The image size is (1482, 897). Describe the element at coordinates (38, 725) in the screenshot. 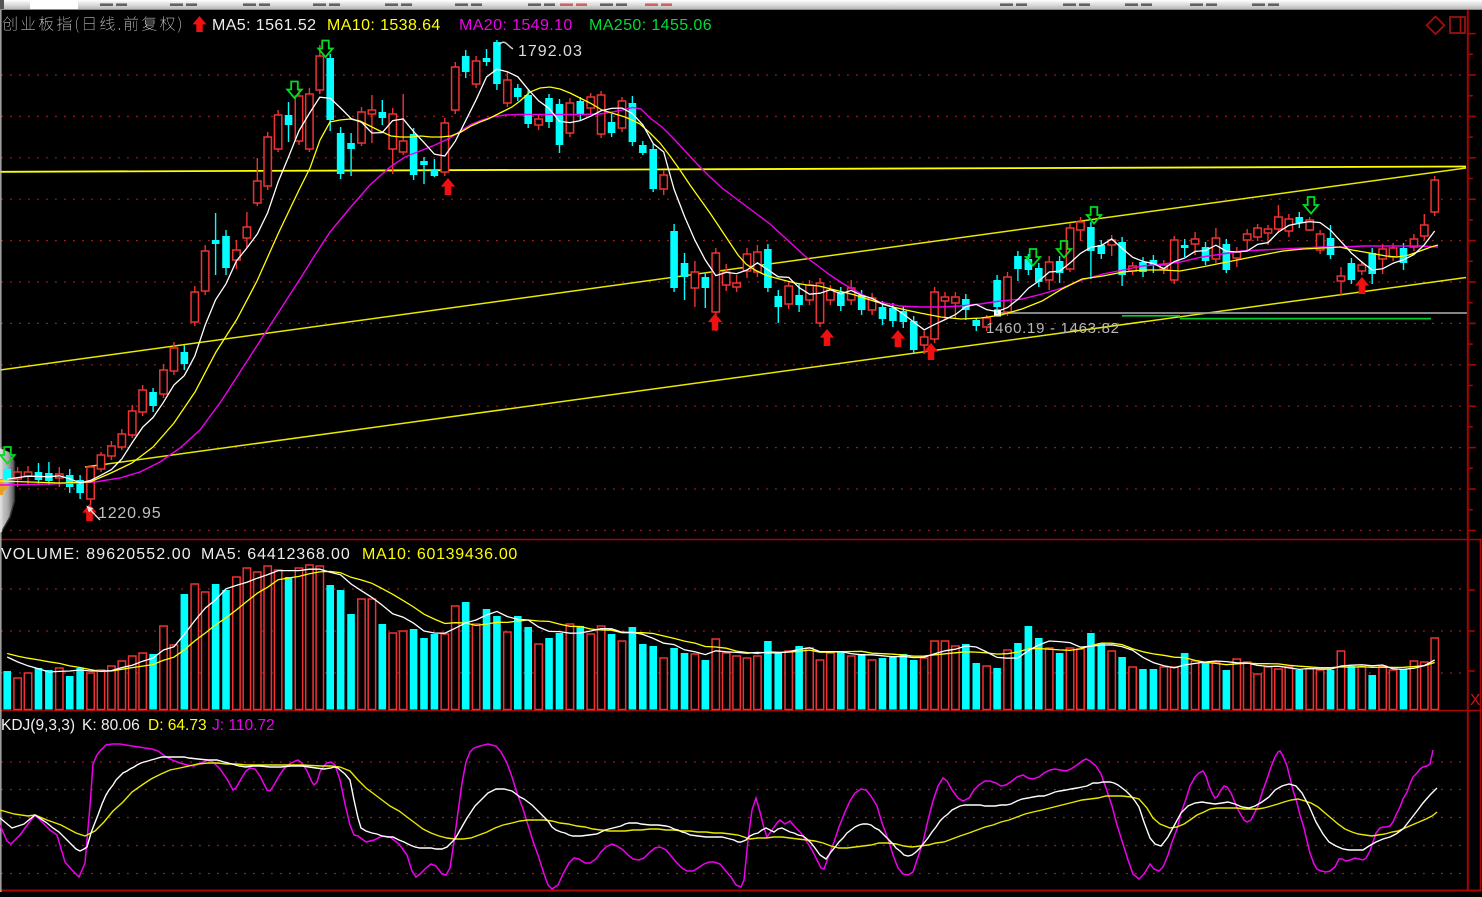

I see `svg-text: KDJ(9,3,3)` at that location.